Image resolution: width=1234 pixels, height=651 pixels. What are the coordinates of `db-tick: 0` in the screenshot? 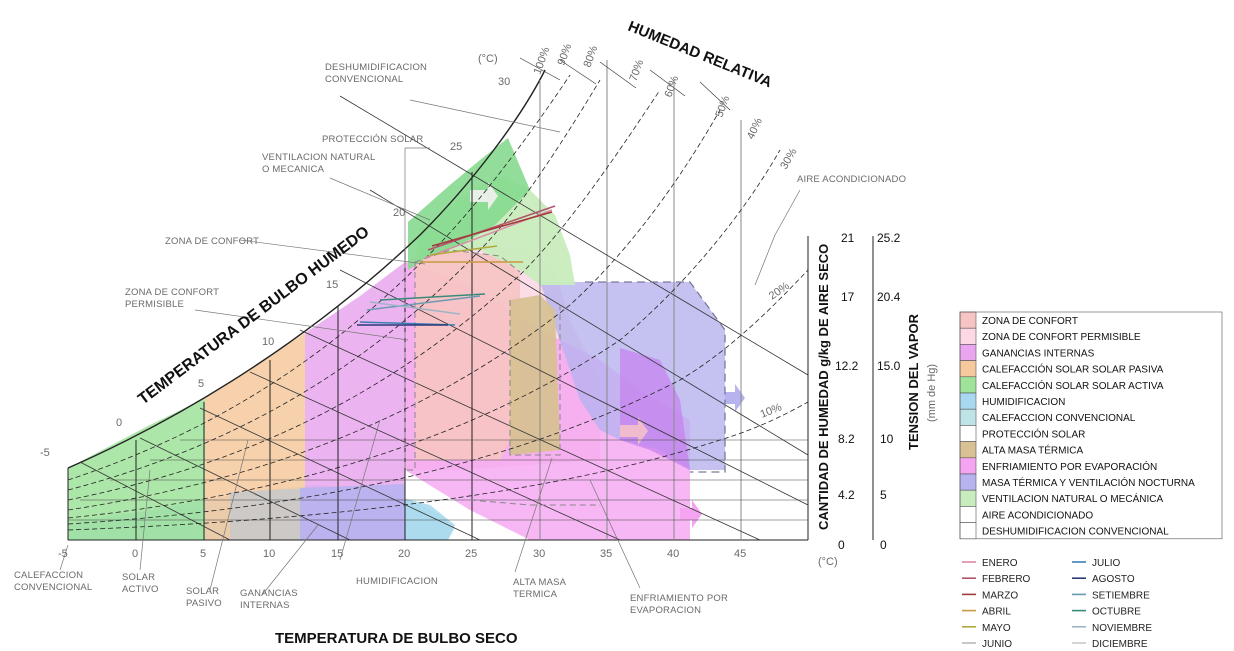 It's located at (135, 554).